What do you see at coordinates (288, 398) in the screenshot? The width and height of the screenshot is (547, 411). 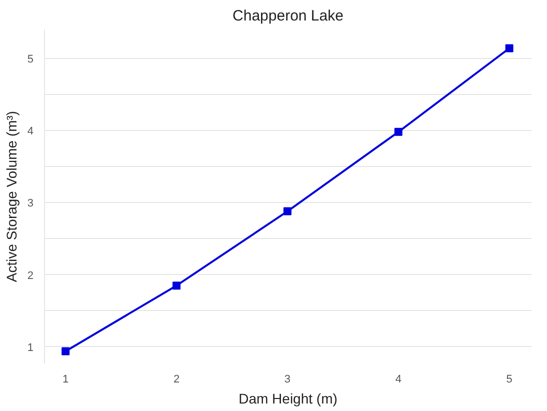 I see `x-axis-title: Dam Height (m)` at bounding box center [288, 398].